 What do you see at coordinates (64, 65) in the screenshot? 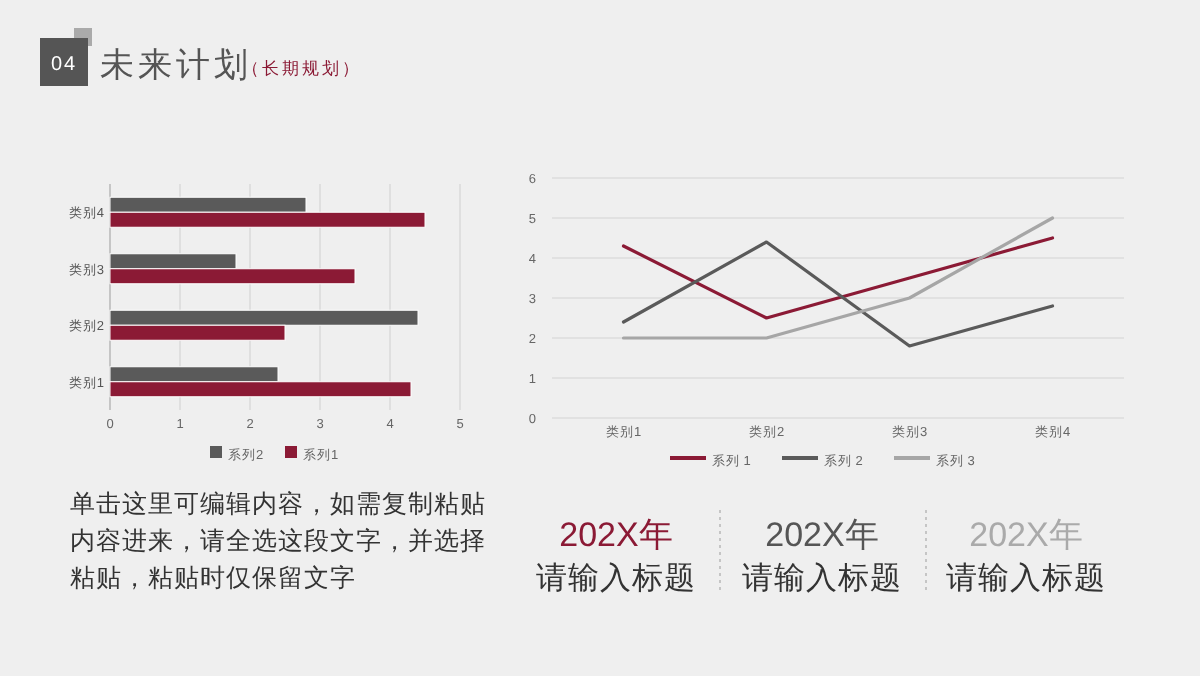
I see `text: 04` at bounding box center [64, 65].